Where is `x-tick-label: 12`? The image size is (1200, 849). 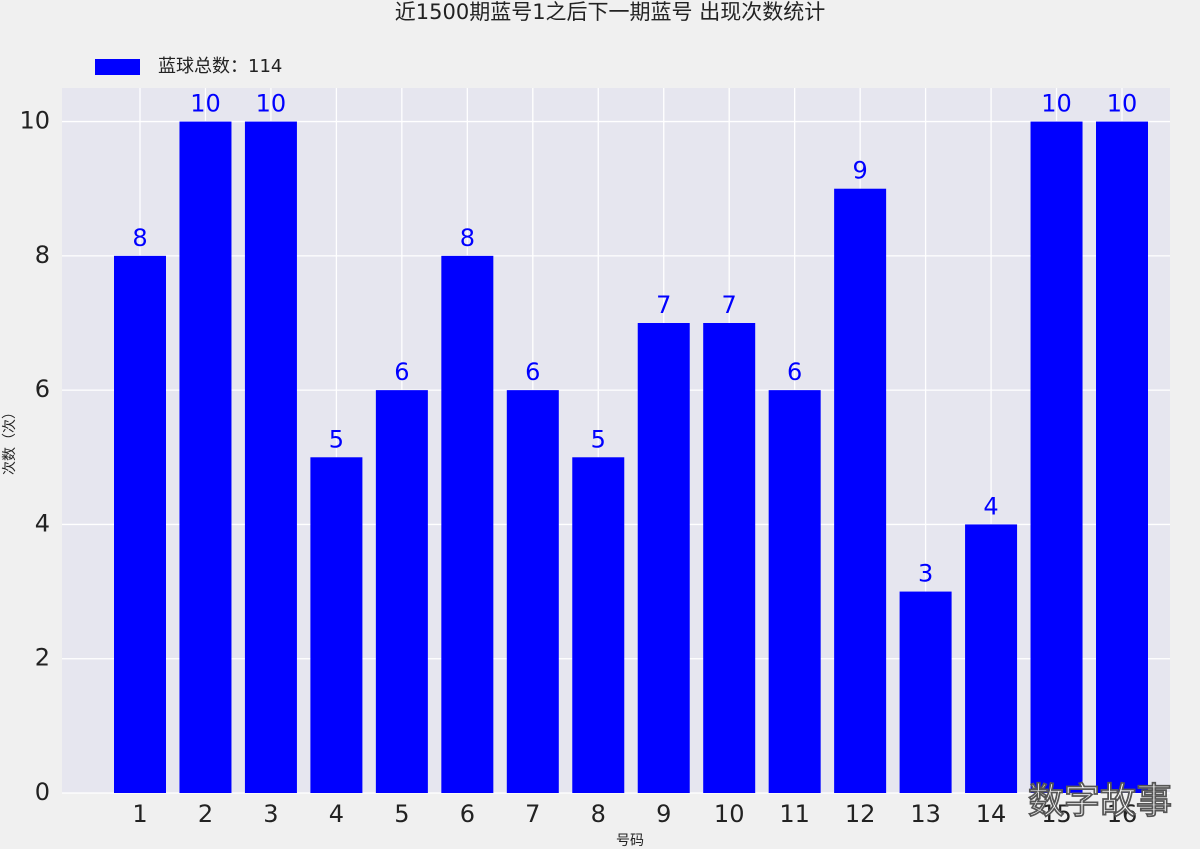 x-tick-label: 12 is located at coordinates (860, 814).